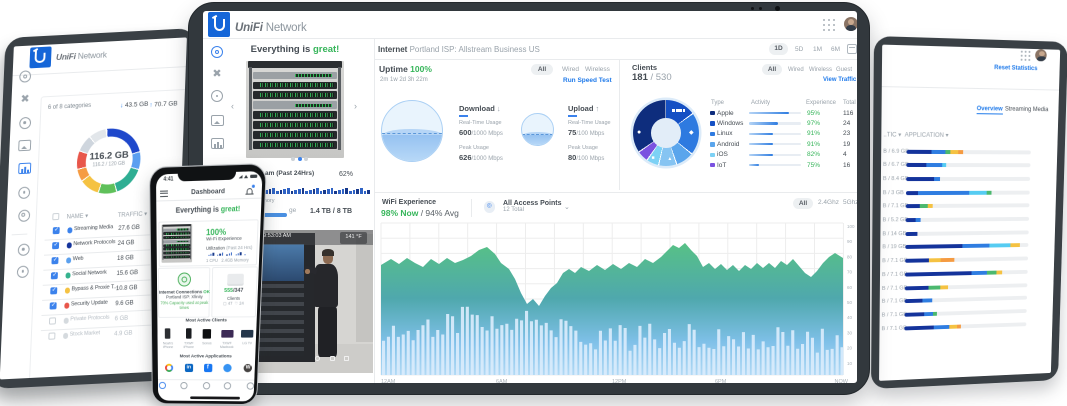 This screenshot has height=406, width=1067. What do you see at coordinates (850, 317) in the screenshot?
I see `svg-text: 40` at bounding box center [850, 317].